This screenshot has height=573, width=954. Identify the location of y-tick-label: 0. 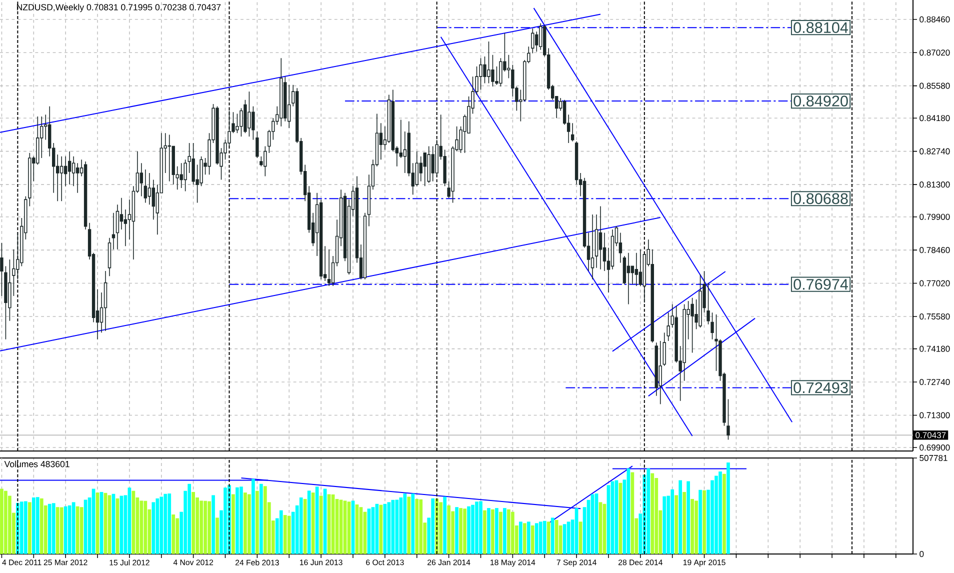
(922, 554).